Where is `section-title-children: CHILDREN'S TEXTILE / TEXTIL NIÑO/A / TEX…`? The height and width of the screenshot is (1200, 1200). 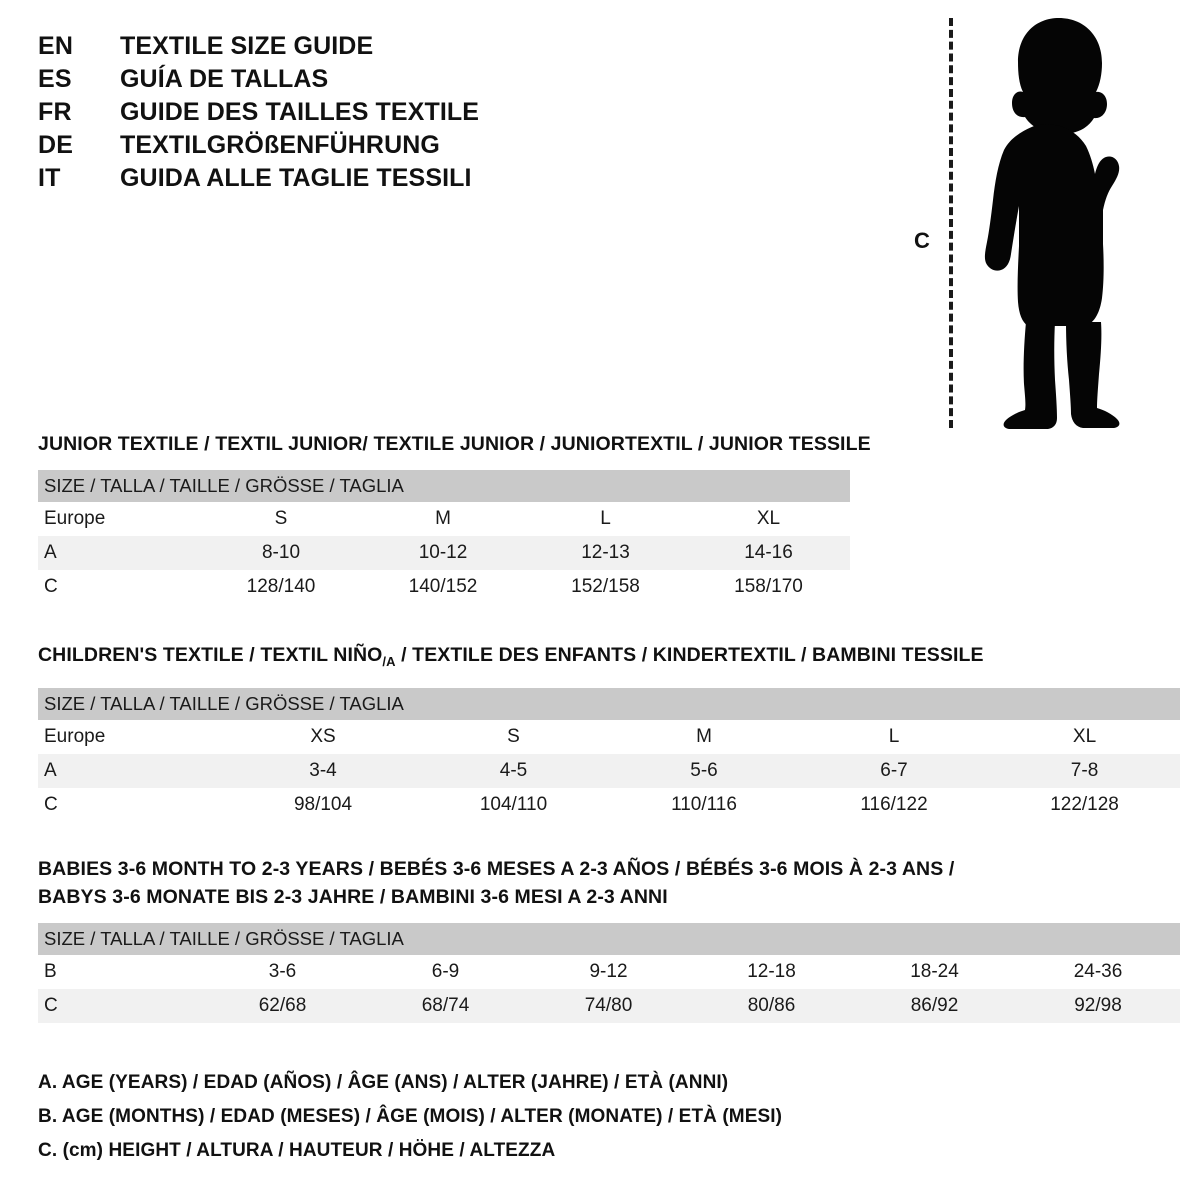 section-title-children: CHILDREN'S TEXTILE / TEXTIL NIÑO/A / TEX… is located at coordinates (609, 658).